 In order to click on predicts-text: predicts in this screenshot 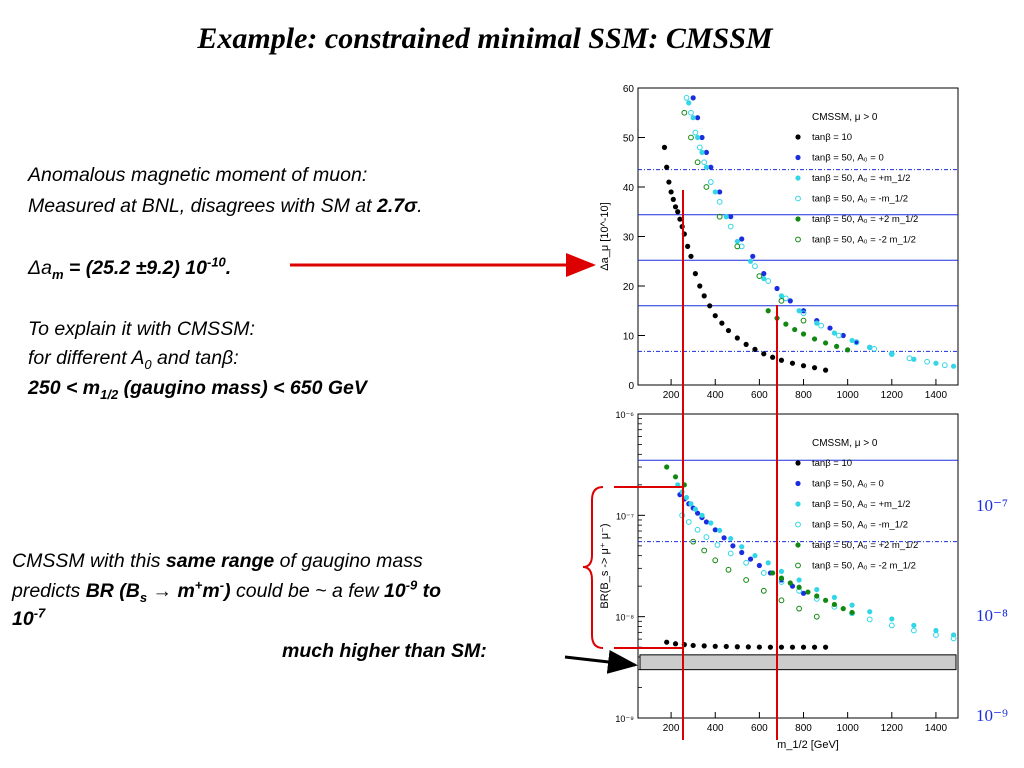, I will do `click(49, 591)`.